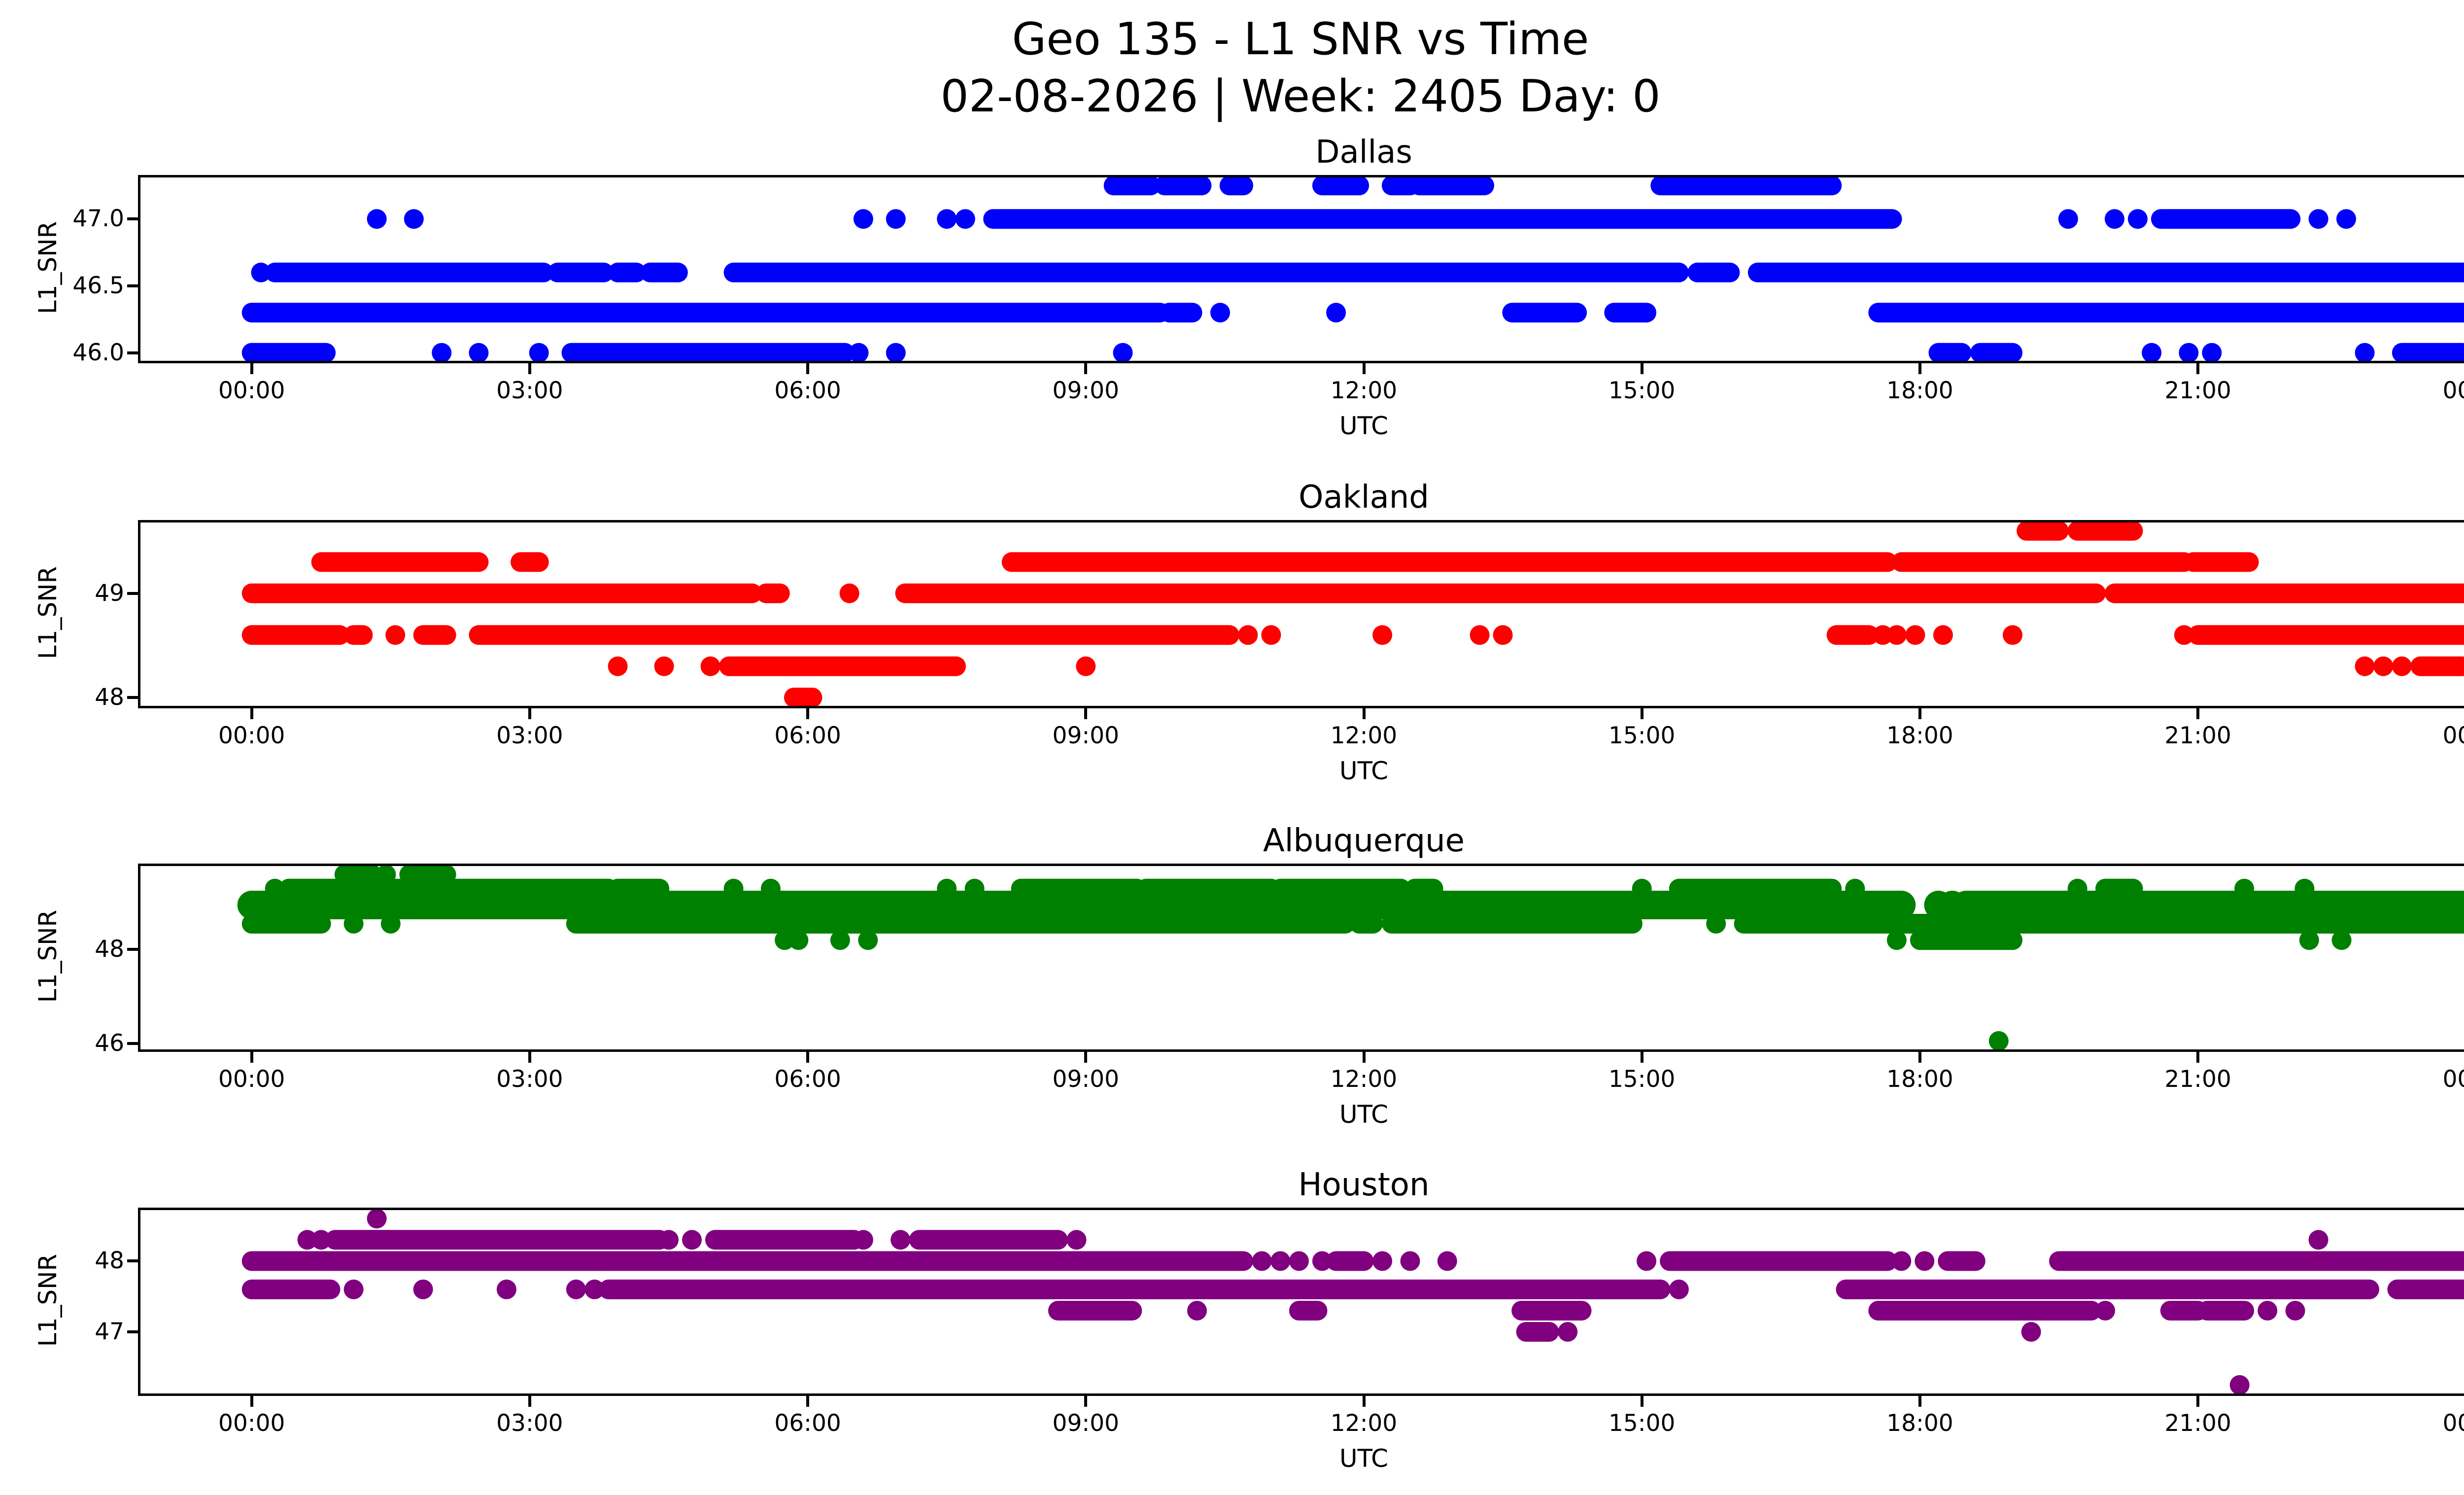 This screenshot has height=1495, width=2464. I want to click on y-tick-label: 49, so click(109, 593).